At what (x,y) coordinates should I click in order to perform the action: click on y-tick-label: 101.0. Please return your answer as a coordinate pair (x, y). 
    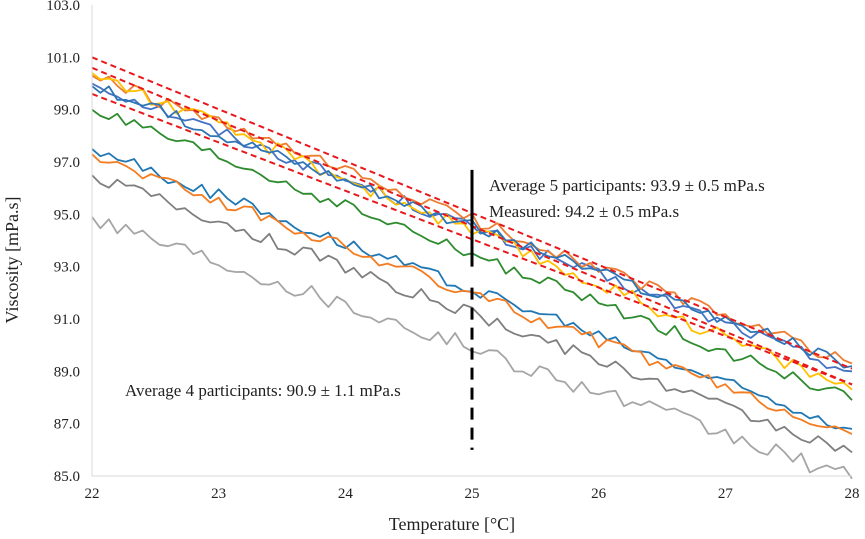
    Looking at the image, I should click on (63, 58).